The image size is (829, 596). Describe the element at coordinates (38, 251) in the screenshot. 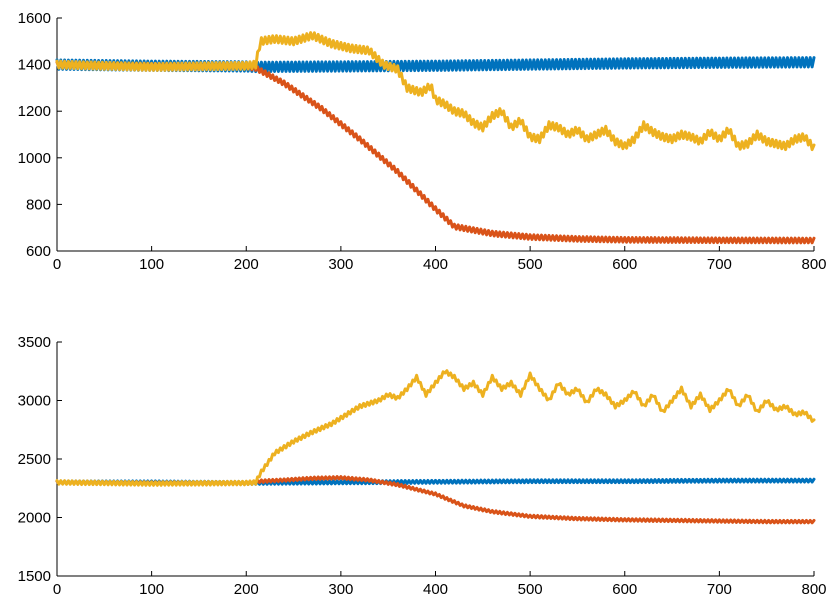

I see `top-y-tick-label: 600` at that location.